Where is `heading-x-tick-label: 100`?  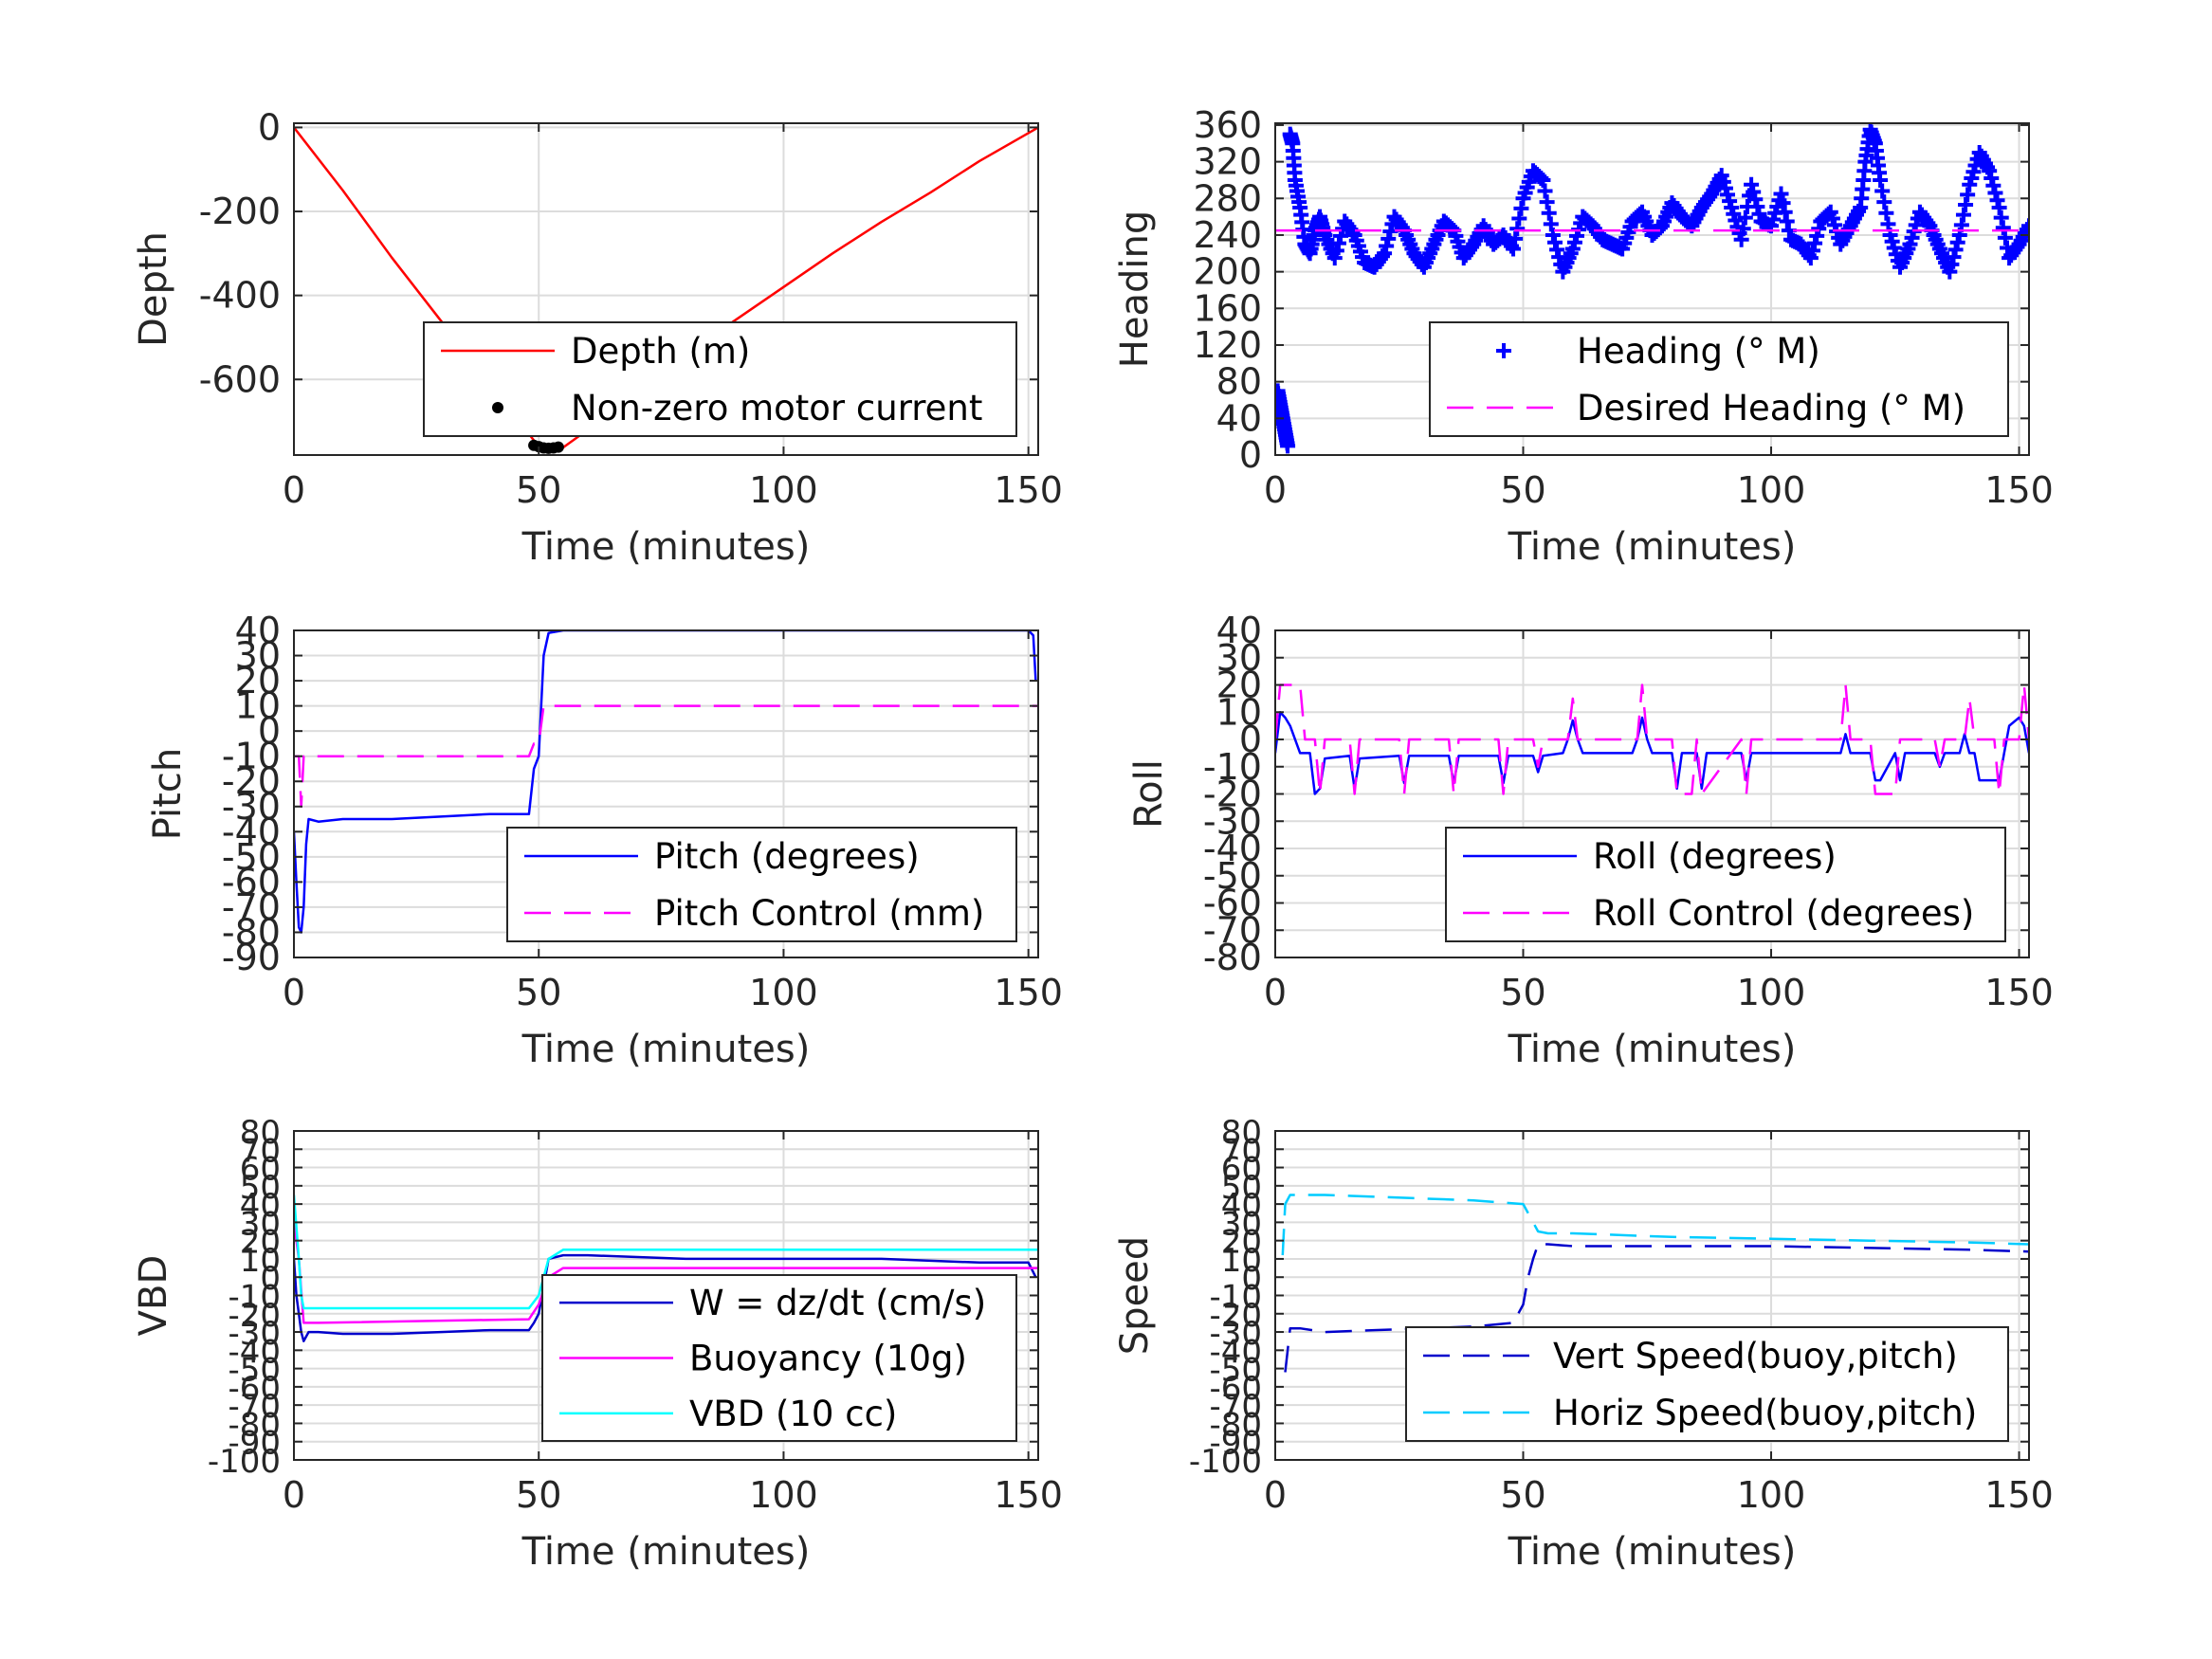 heading-x-tick-label: 100 is located at coordinates (1771, 490).